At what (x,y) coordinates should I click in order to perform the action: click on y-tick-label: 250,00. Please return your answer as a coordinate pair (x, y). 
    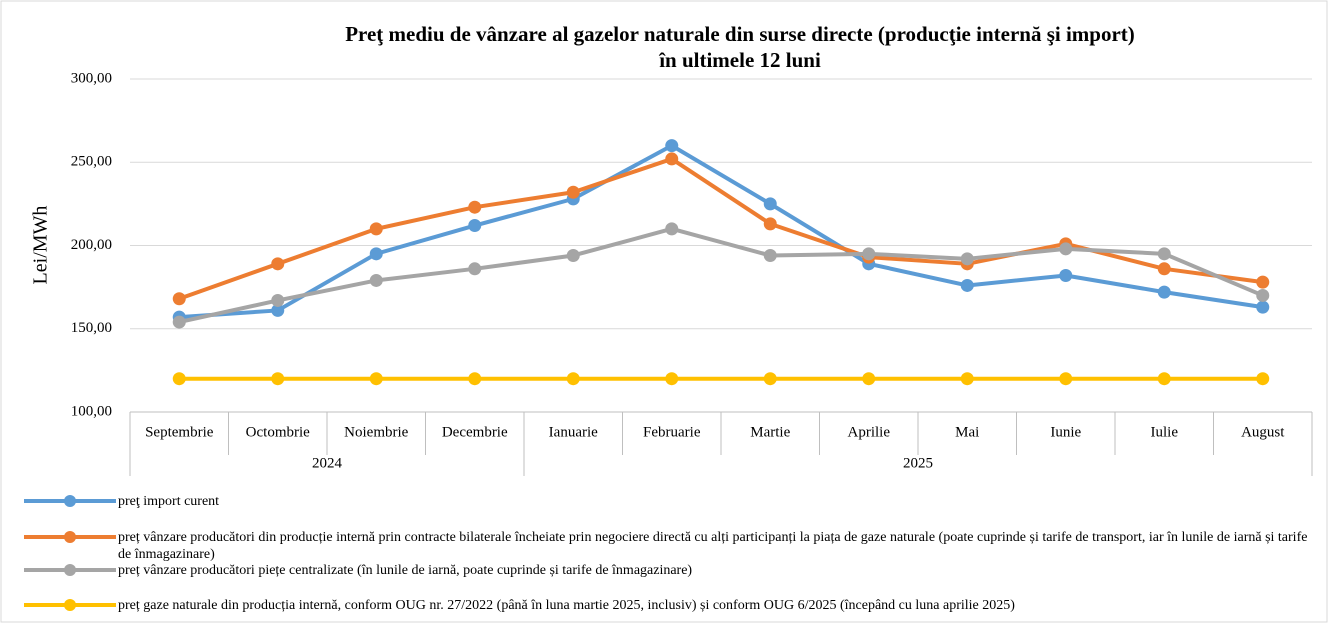
    Looking at the image, I should click on (91, 162).